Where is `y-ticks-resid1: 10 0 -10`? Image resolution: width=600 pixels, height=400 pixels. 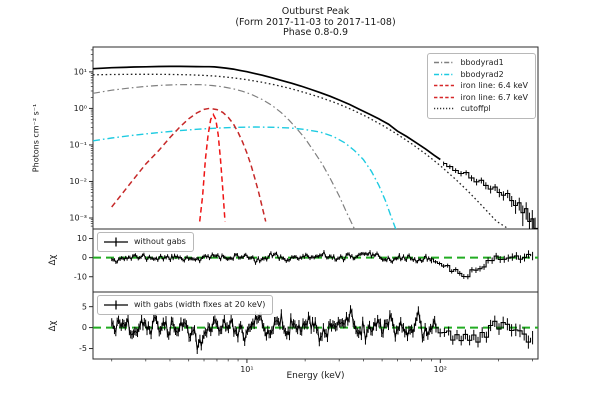
y-ticks-resid1: 10 0 -10 is located at coordinates (83, 257).